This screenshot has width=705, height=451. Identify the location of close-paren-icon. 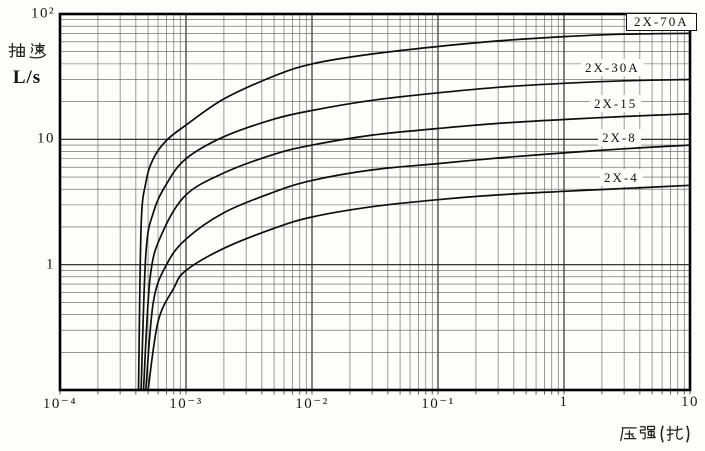
(688, 434).